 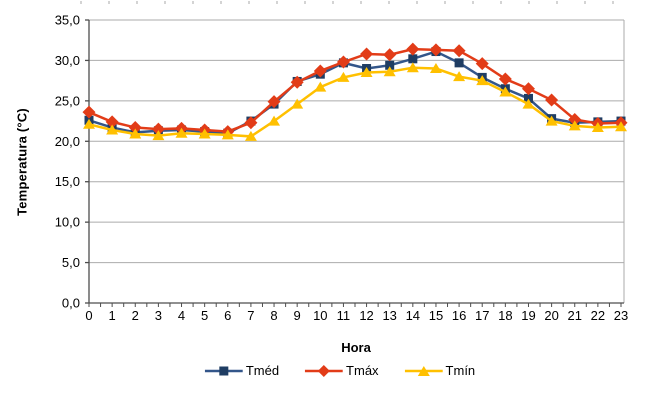 I want to click on scan-artifact-row, so click(x=360, y=2).